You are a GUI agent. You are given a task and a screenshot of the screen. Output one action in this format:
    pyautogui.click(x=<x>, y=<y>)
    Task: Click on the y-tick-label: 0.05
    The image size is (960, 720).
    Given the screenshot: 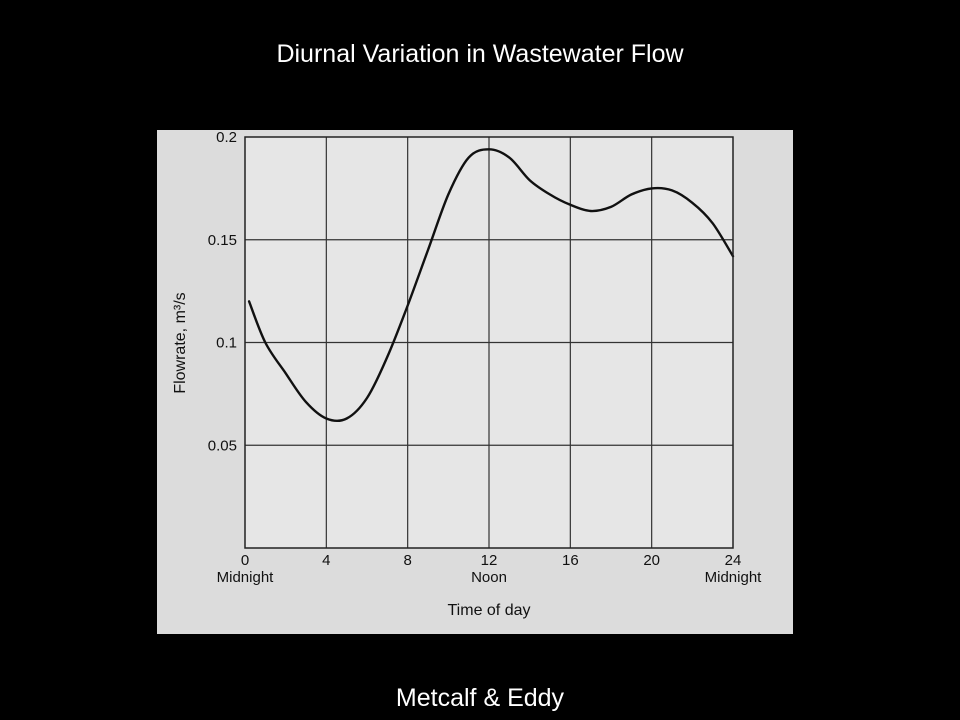 What is the action you would take?
    pyautogui.click(x=222, y=445)
    